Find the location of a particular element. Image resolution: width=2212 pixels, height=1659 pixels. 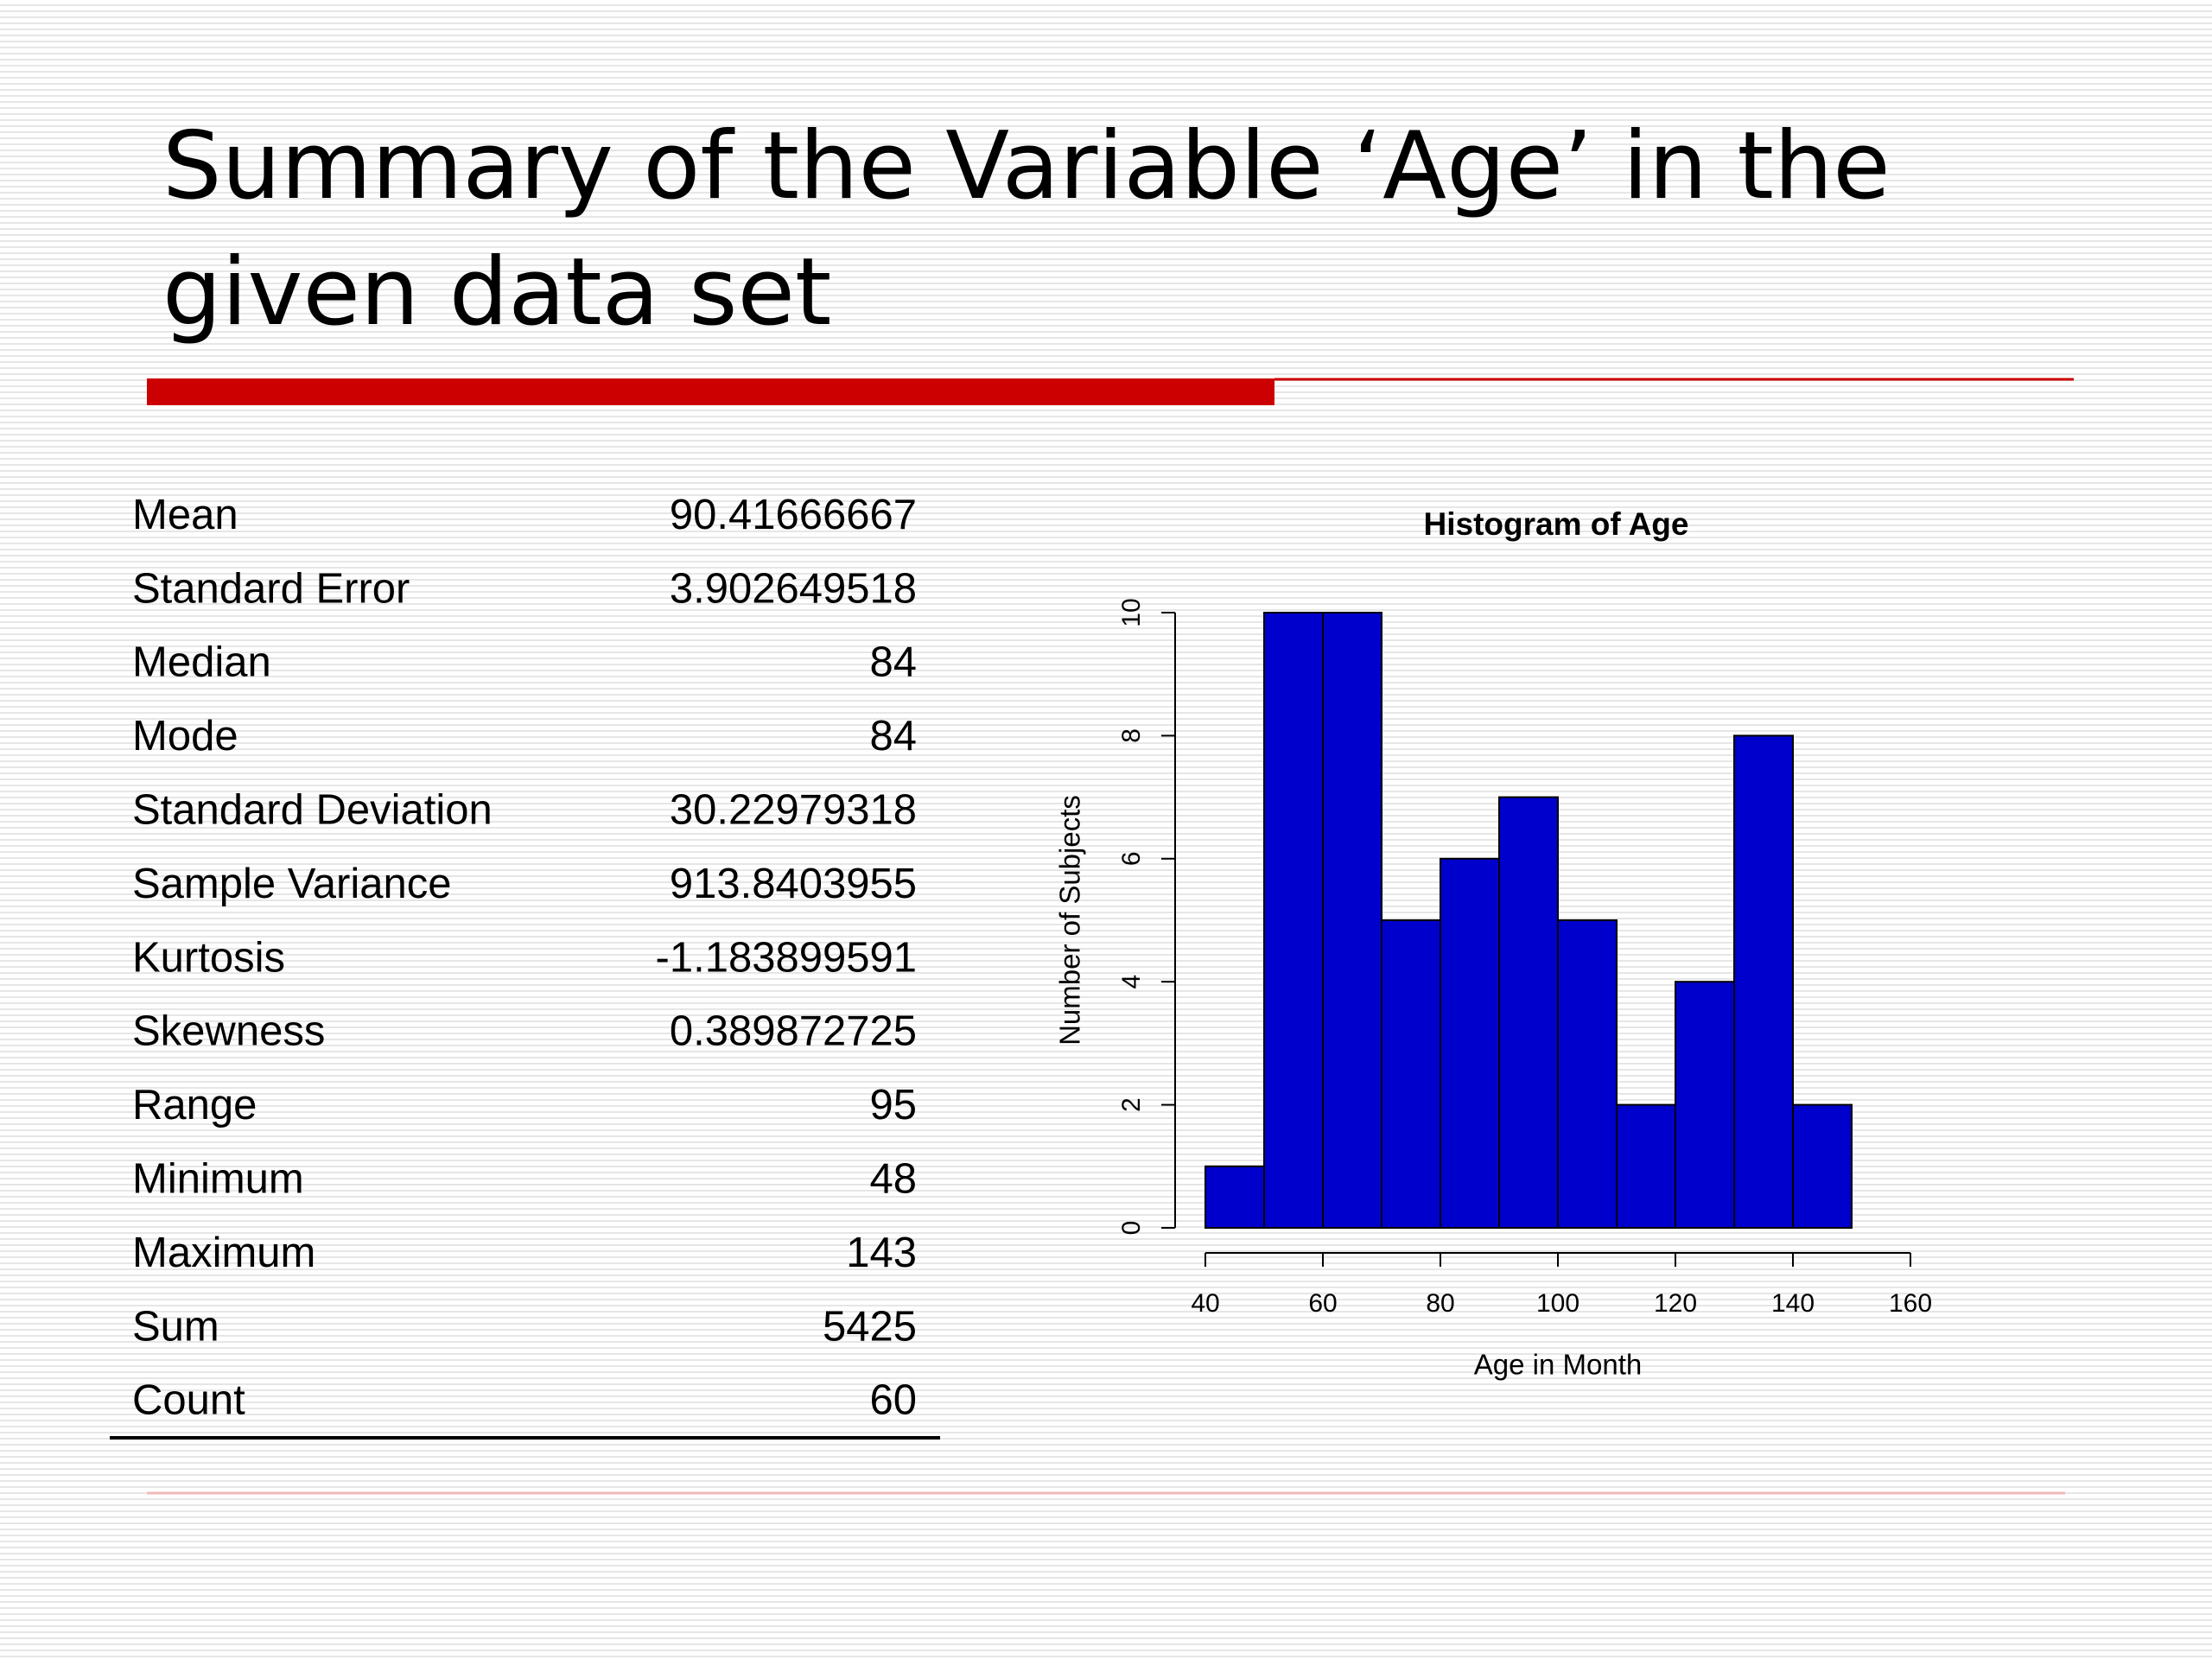

row-label: Range is located at coordinates (194, 1105).